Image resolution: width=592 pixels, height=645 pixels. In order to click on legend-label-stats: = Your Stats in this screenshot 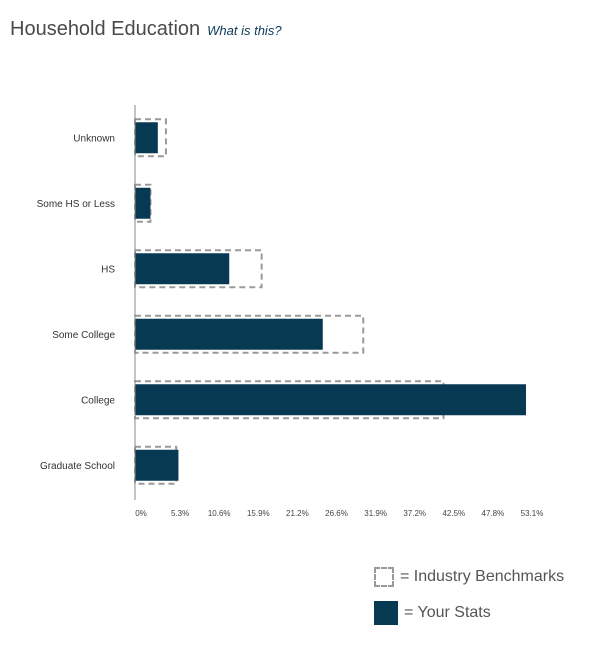, I will do `click(447, 612)`.